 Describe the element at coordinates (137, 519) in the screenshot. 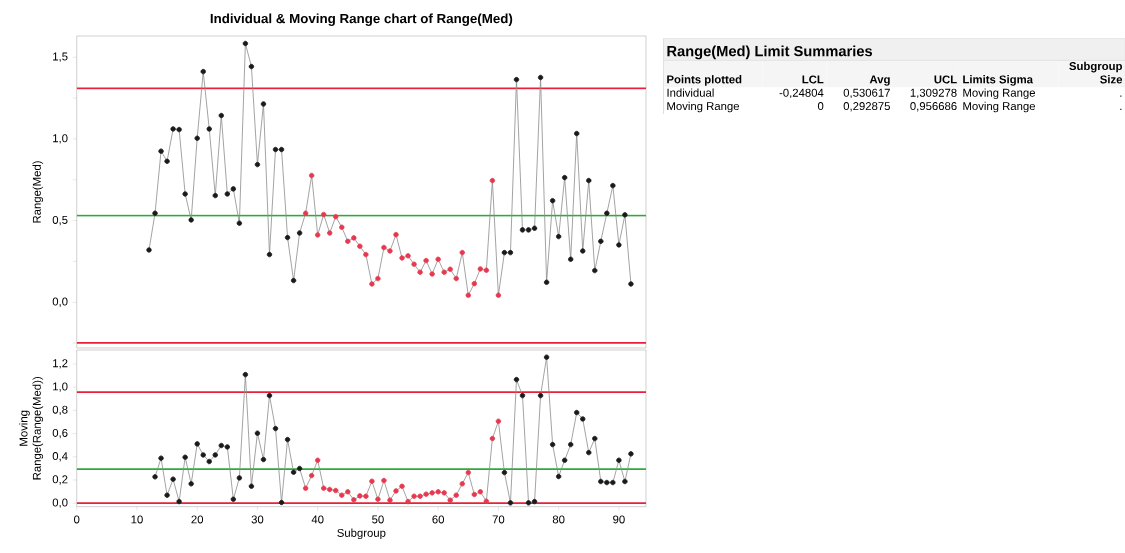

I see `x-tick-label: 10` at that location.